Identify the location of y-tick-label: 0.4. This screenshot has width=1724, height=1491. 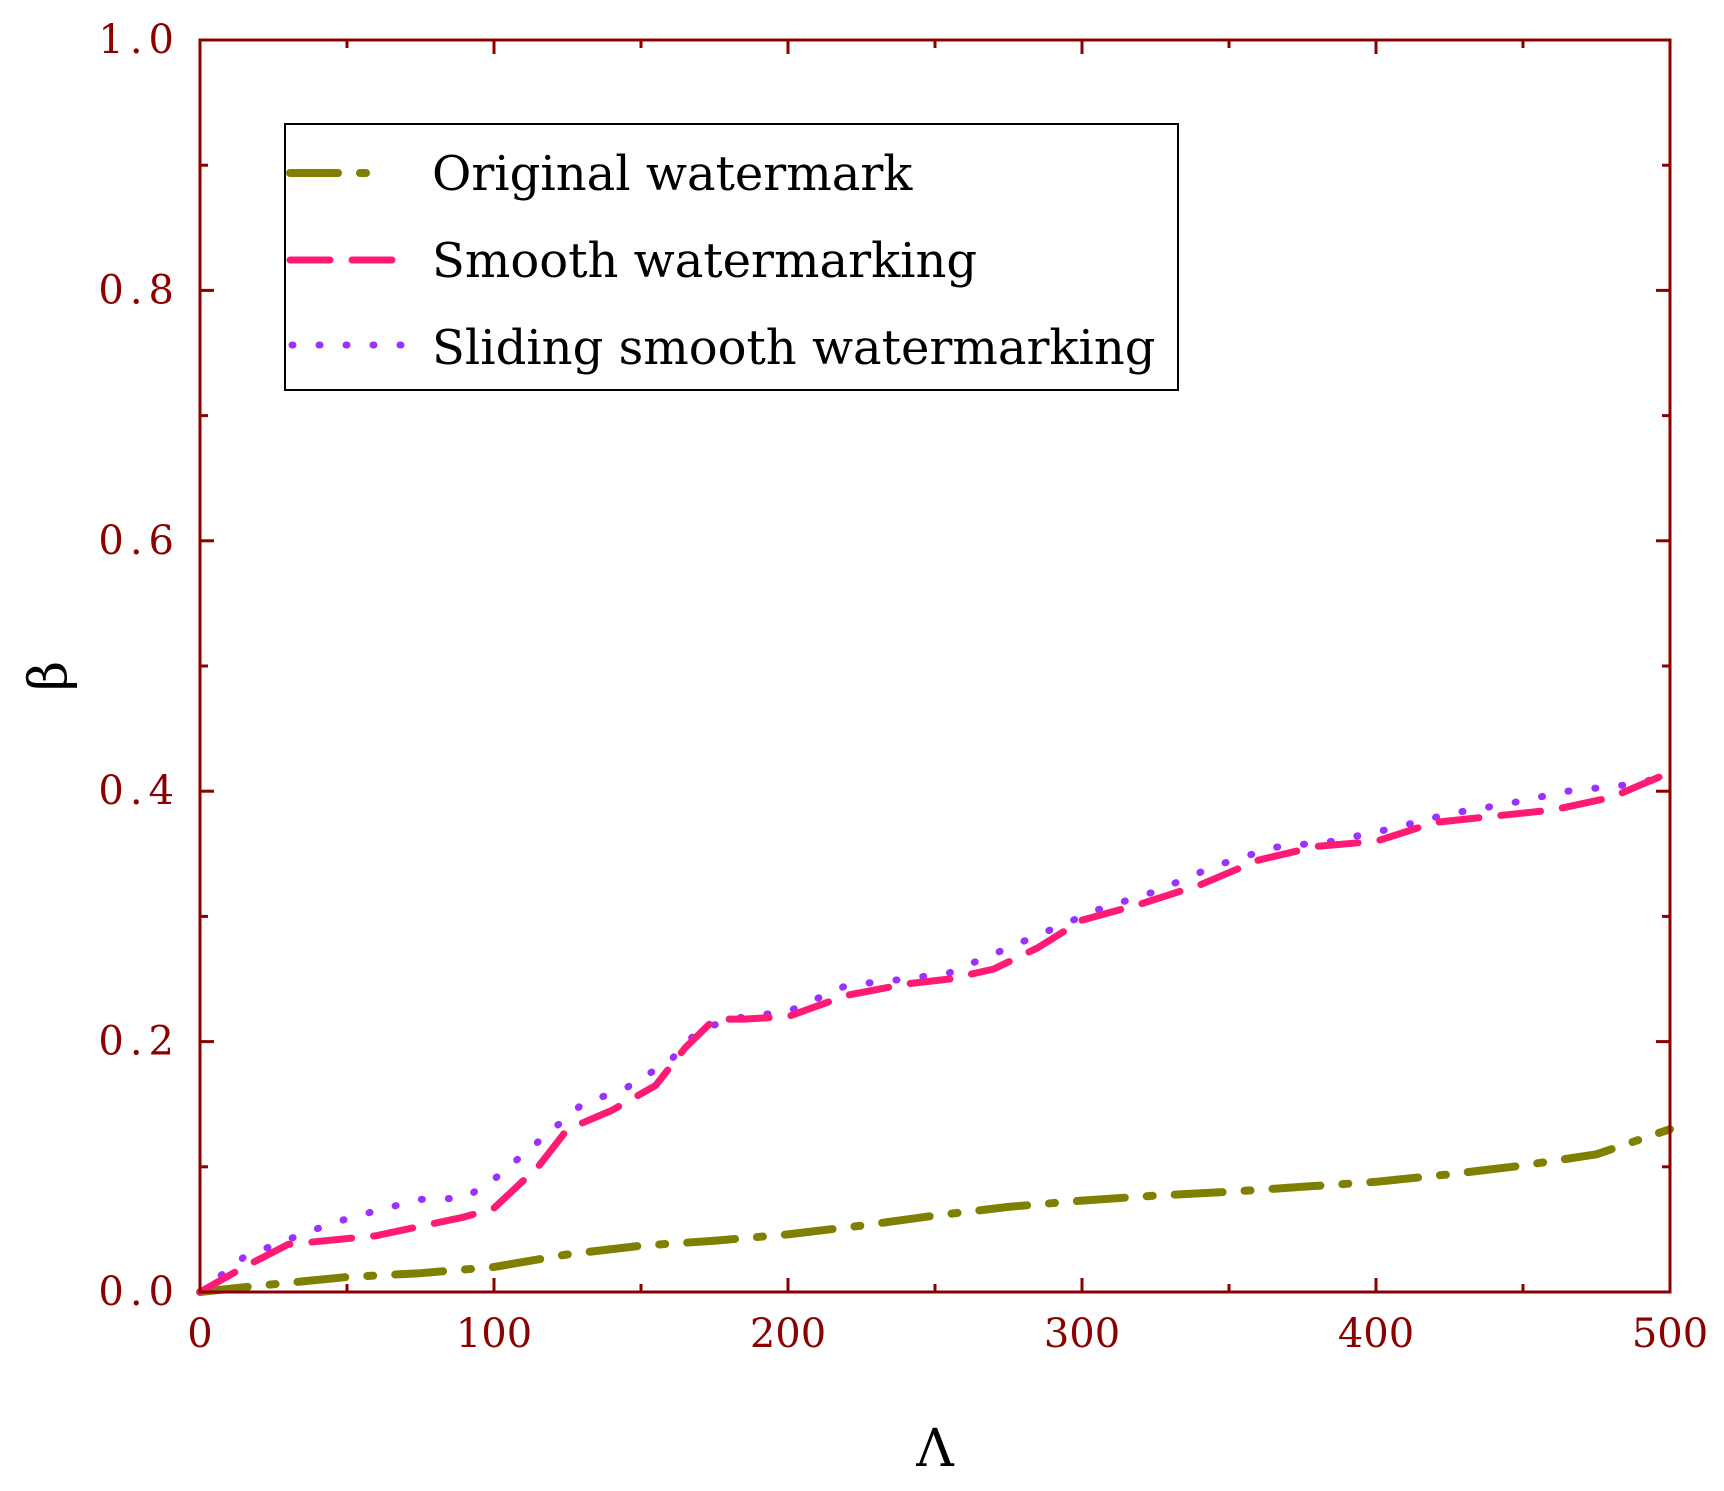
(139, 791).